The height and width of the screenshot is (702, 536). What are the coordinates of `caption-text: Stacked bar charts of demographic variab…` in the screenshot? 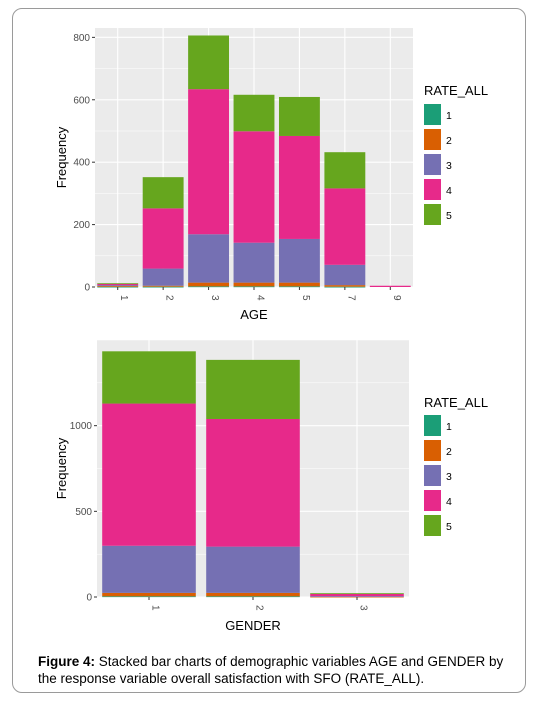 It's located at (271, 670).